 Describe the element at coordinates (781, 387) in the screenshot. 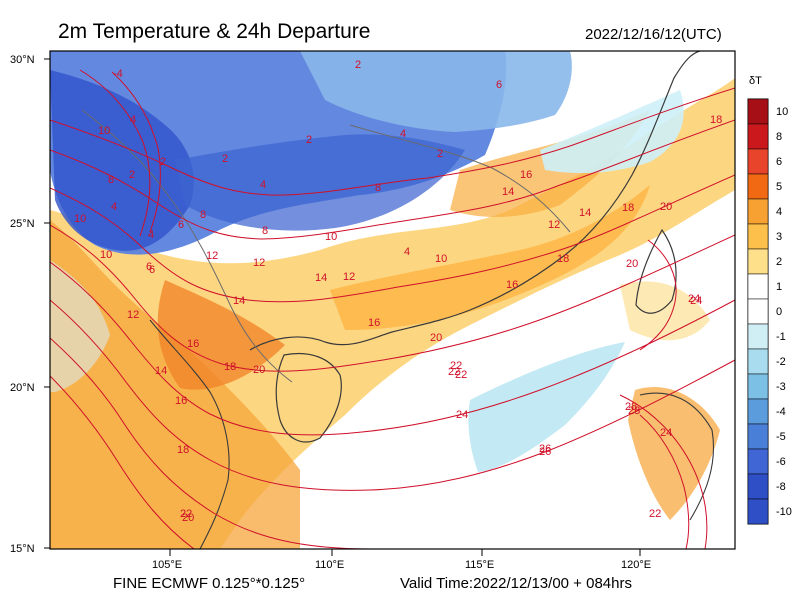

I see `legend-label: -3` at that location.